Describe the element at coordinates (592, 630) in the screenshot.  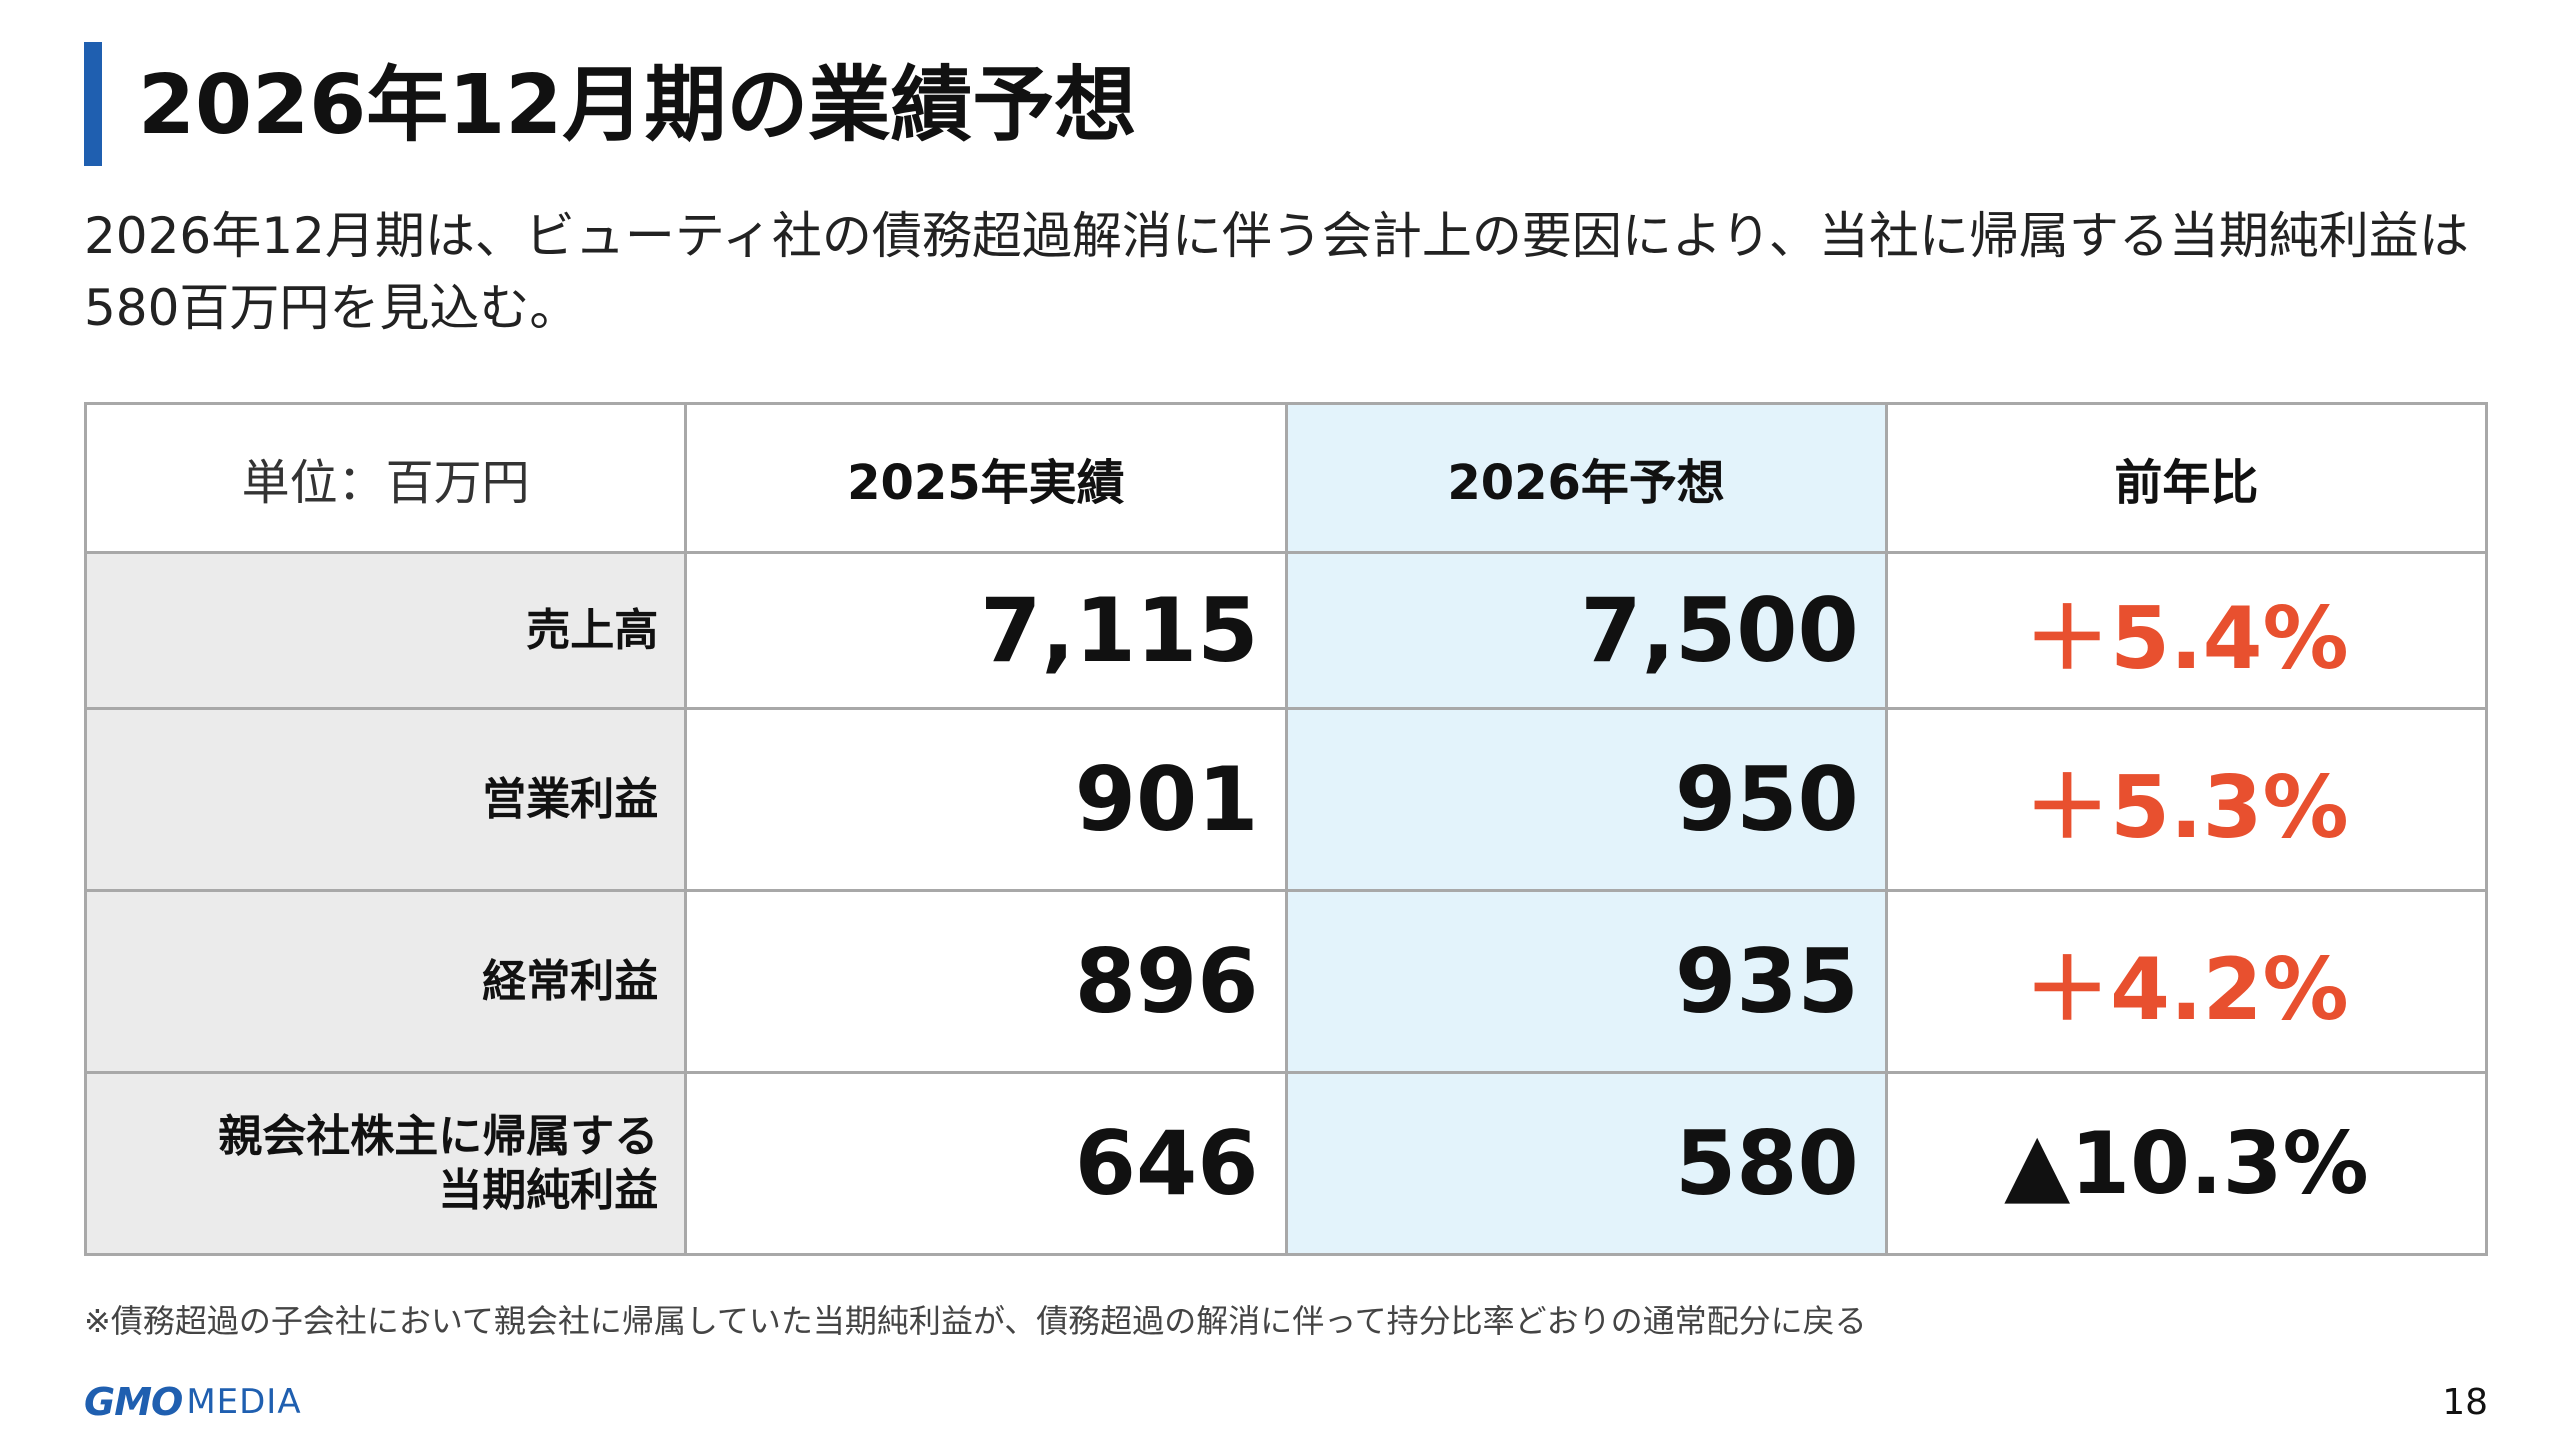
I see `row-label-line1: 売上高` at that location.